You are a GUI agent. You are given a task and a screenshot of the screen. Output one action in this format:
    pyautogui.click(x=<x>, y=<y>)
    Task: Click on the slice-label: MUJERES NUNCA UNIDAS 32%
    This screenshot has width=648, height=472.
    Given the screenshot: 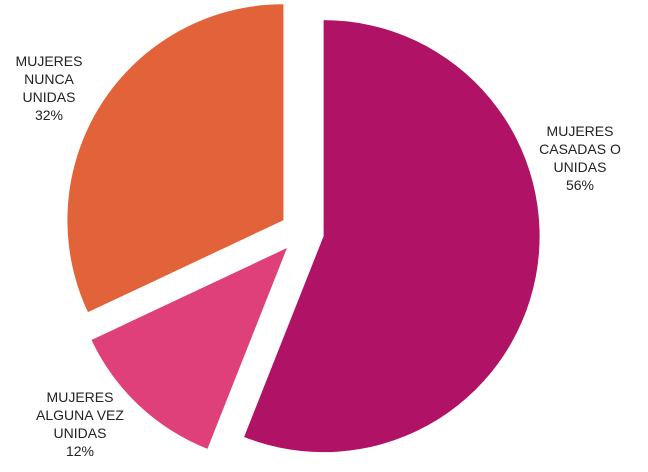 What is the action you would take?
    pyautogui.click(x=49, y=88)
    